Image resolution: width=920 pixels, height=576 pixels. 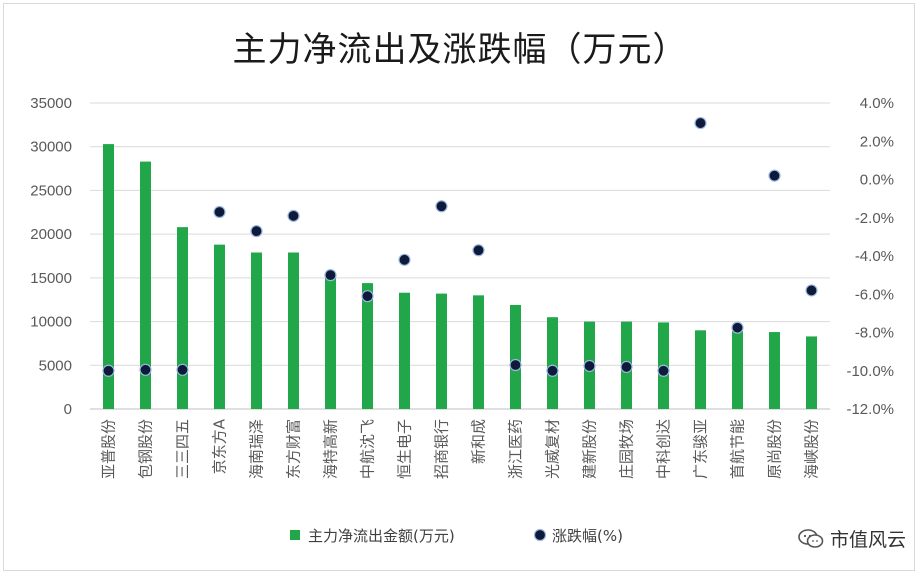 What do you see at coordinates (874, 256) in the screenshot?
I see `right-tick-label: -4.0%` at bounding box center [874, 256].